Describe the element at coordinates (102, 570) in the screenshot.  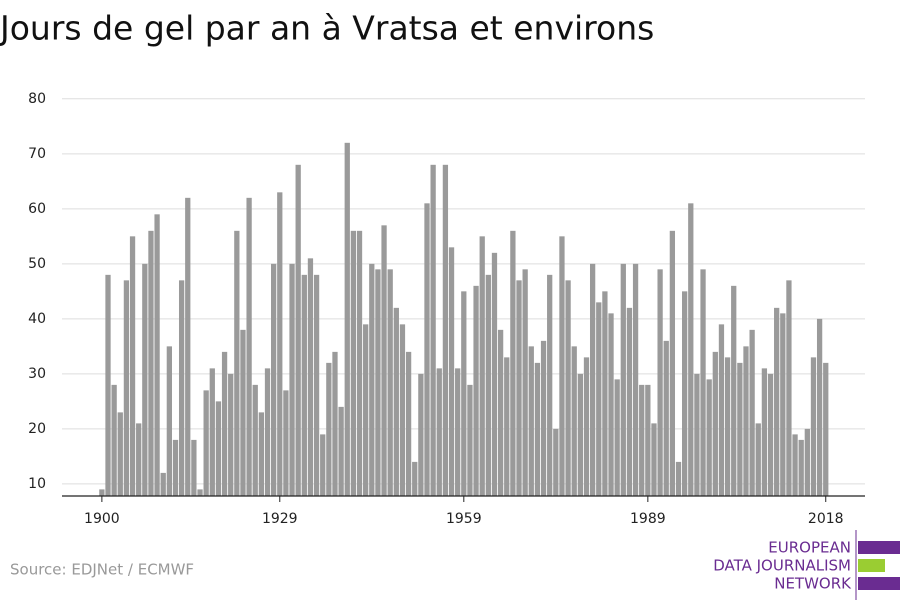
I see `source: Source: EDJNet / ECMWF` at that location.